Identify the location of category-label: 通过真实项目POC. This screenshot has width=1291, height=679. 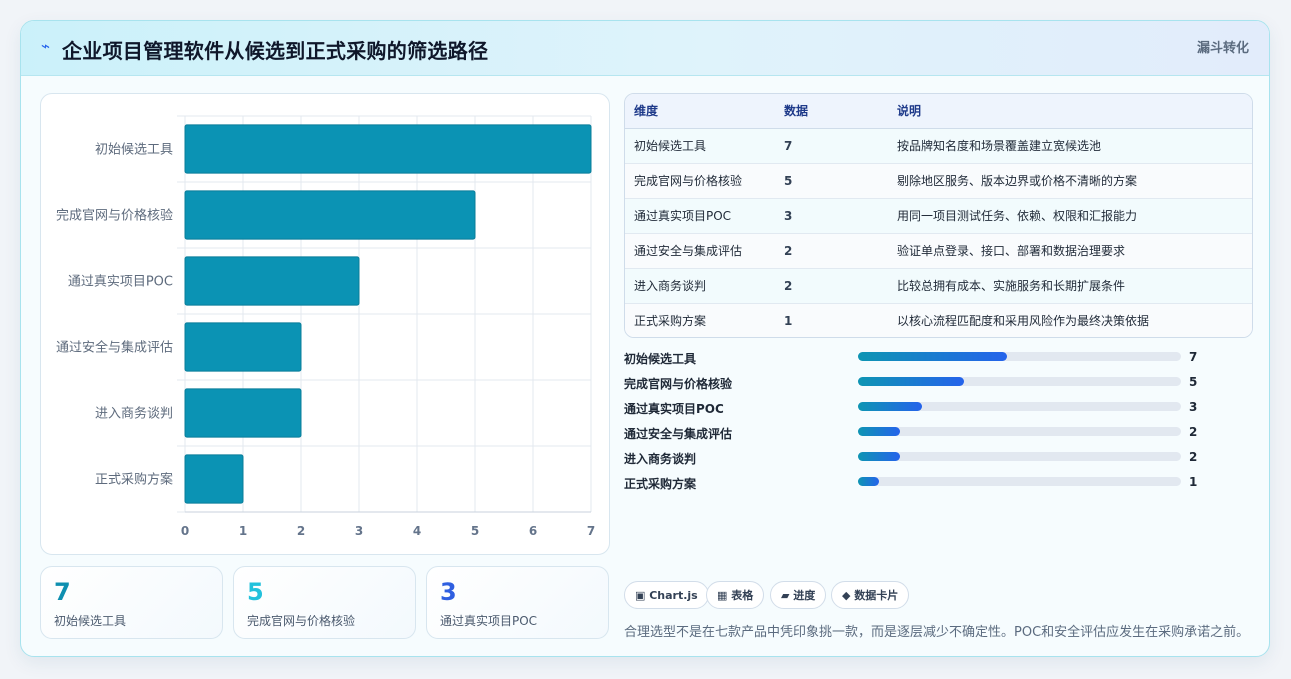
(120, 282).